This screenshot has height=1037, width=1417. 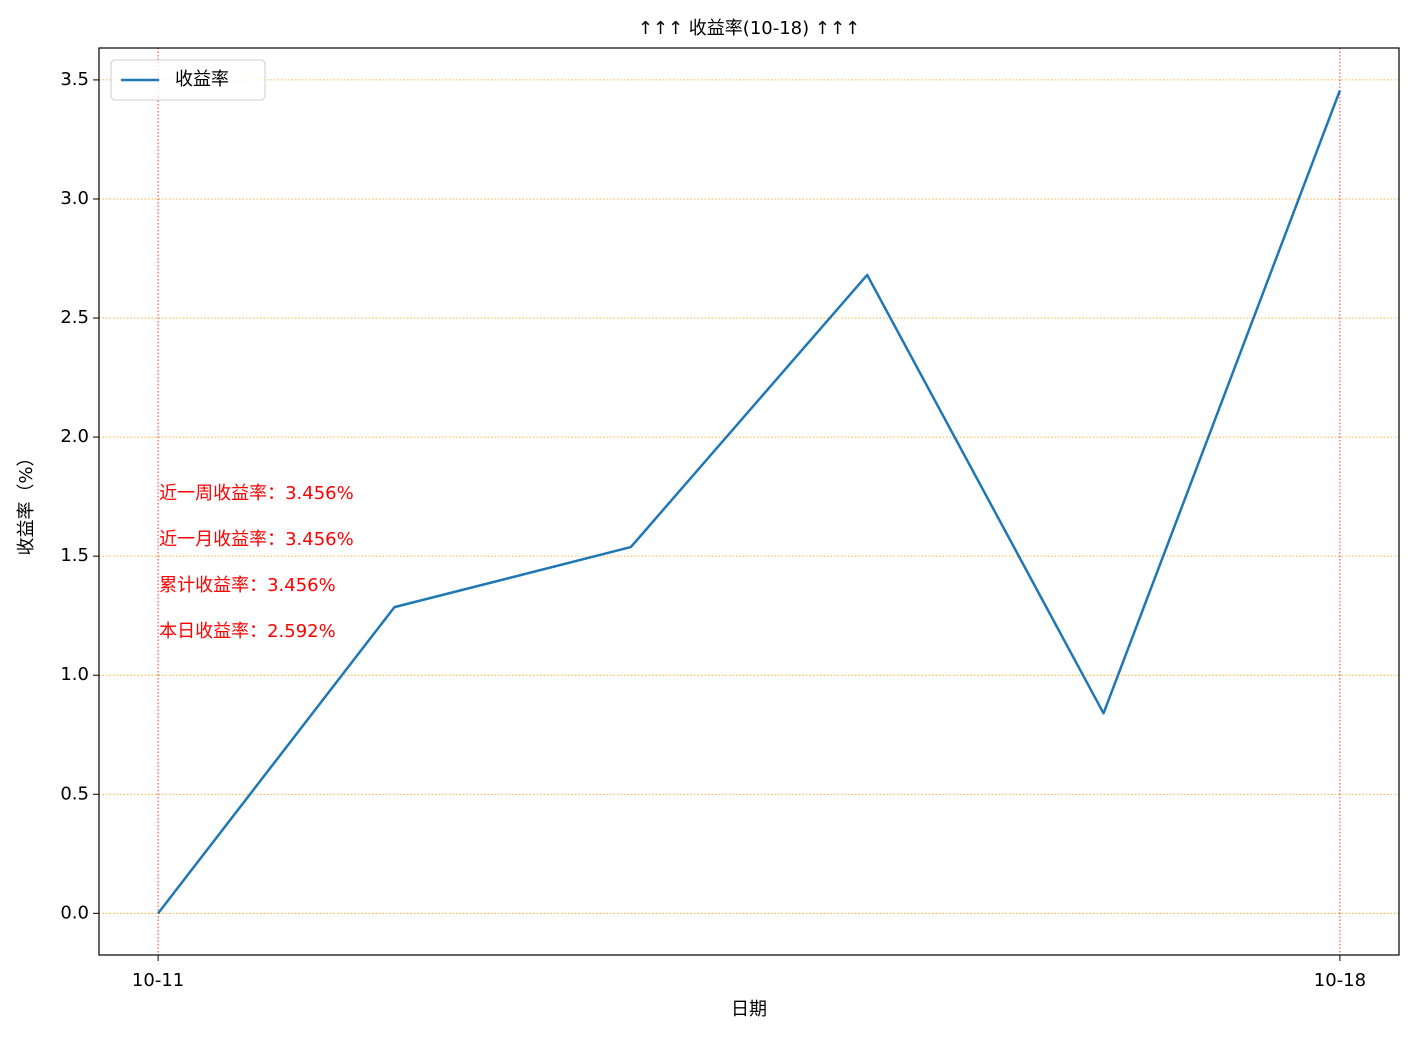 What do you see at coordinates (74, 436) in the screenshot?
I see `y-tick-label: 2.0` at bounding box center [74, 436].